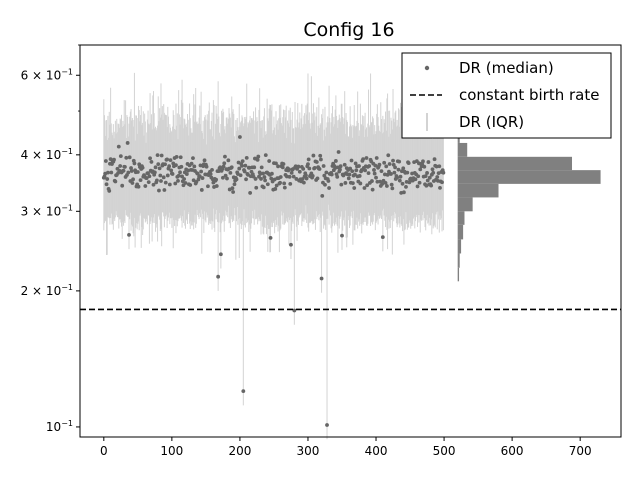 This screenshot has width=640, height=480. What do you see at coordinates (104, 451) in the screenshot?
I see `x-tick-label: 0` at bounding box center [104, 451].